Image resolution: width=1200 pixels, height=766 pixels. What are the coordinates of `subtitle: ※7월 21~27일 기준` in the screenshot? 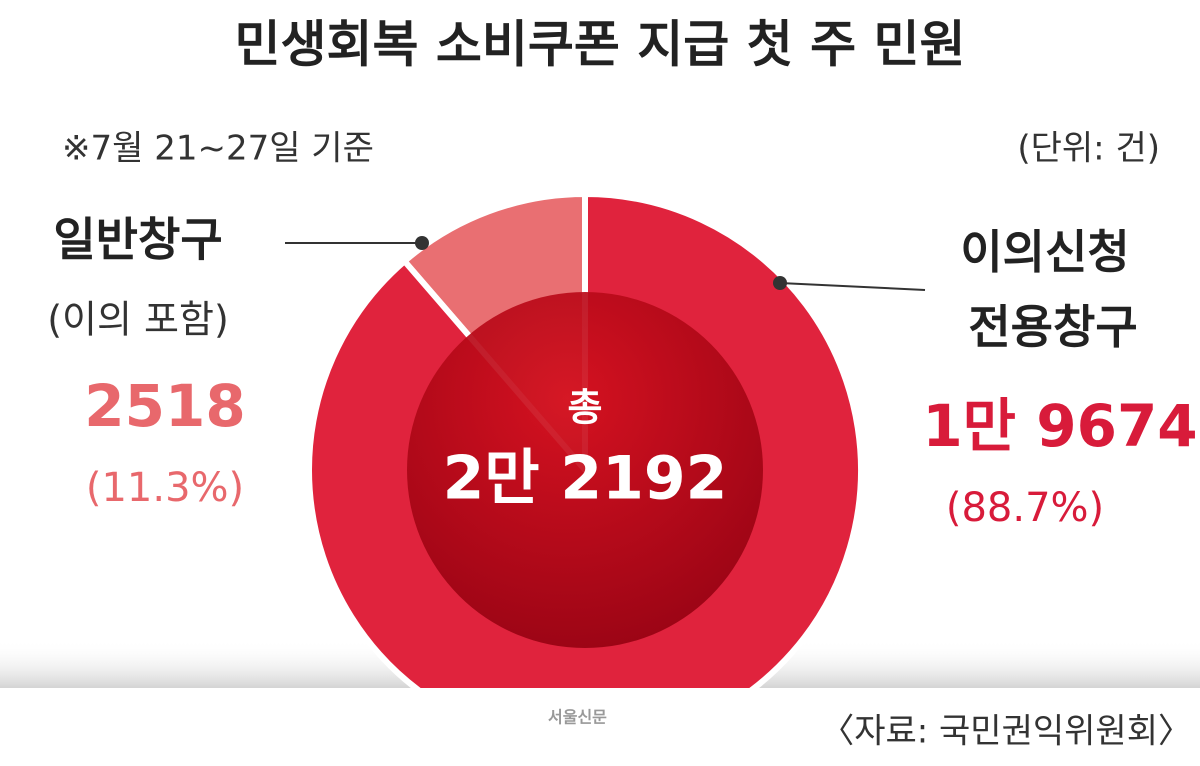 It's located at (218, 149).